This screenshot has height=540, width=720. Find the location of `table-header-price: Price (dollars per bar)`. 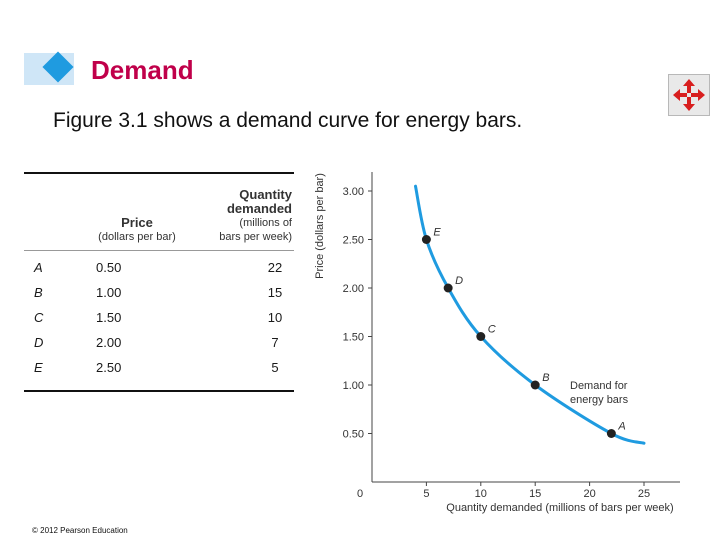

table-header-price: Price (dollars per bar) is located at coordinates (137, 212).